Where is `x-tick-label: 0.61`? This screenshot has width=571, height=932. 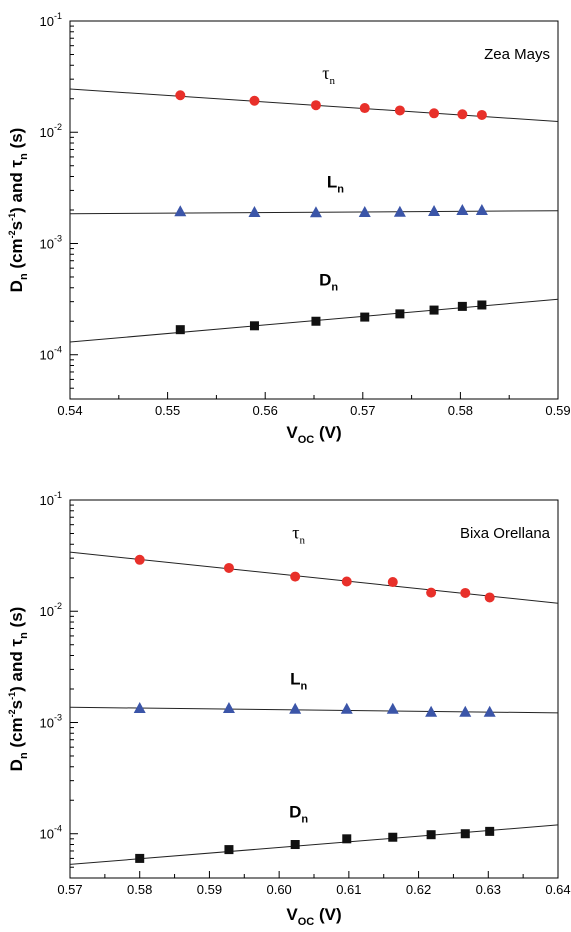
x-tick-label: 0.61 is located at coordinates (348, 889).